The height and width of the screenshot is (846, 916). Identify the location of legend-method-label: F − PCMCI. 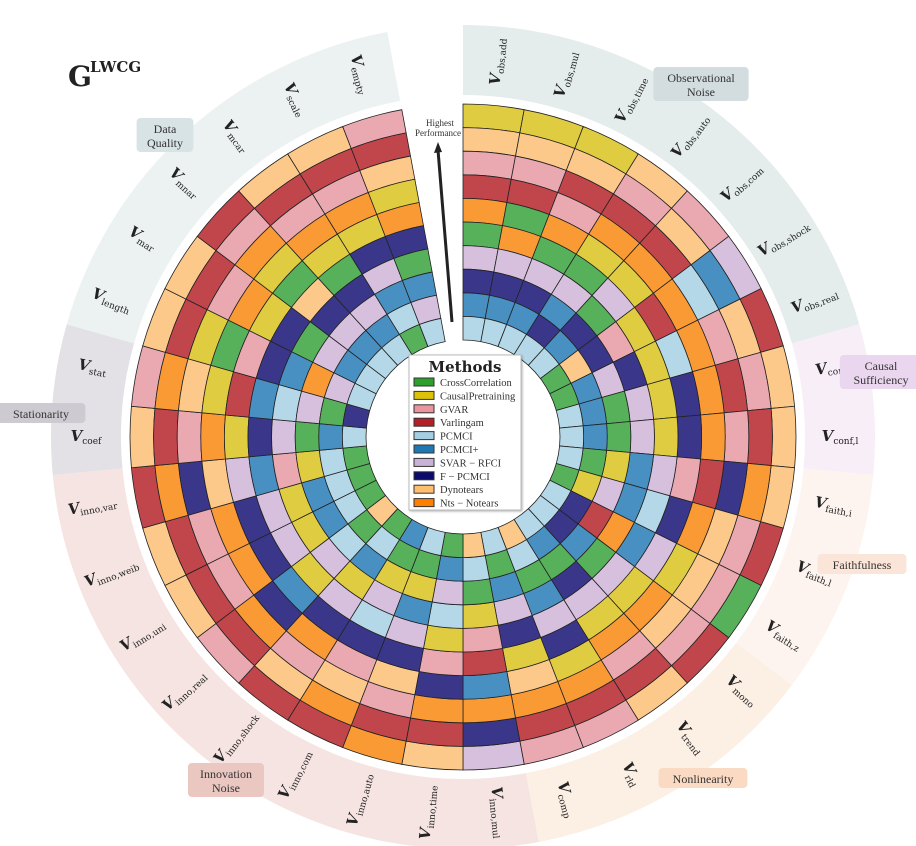
(465, 477).